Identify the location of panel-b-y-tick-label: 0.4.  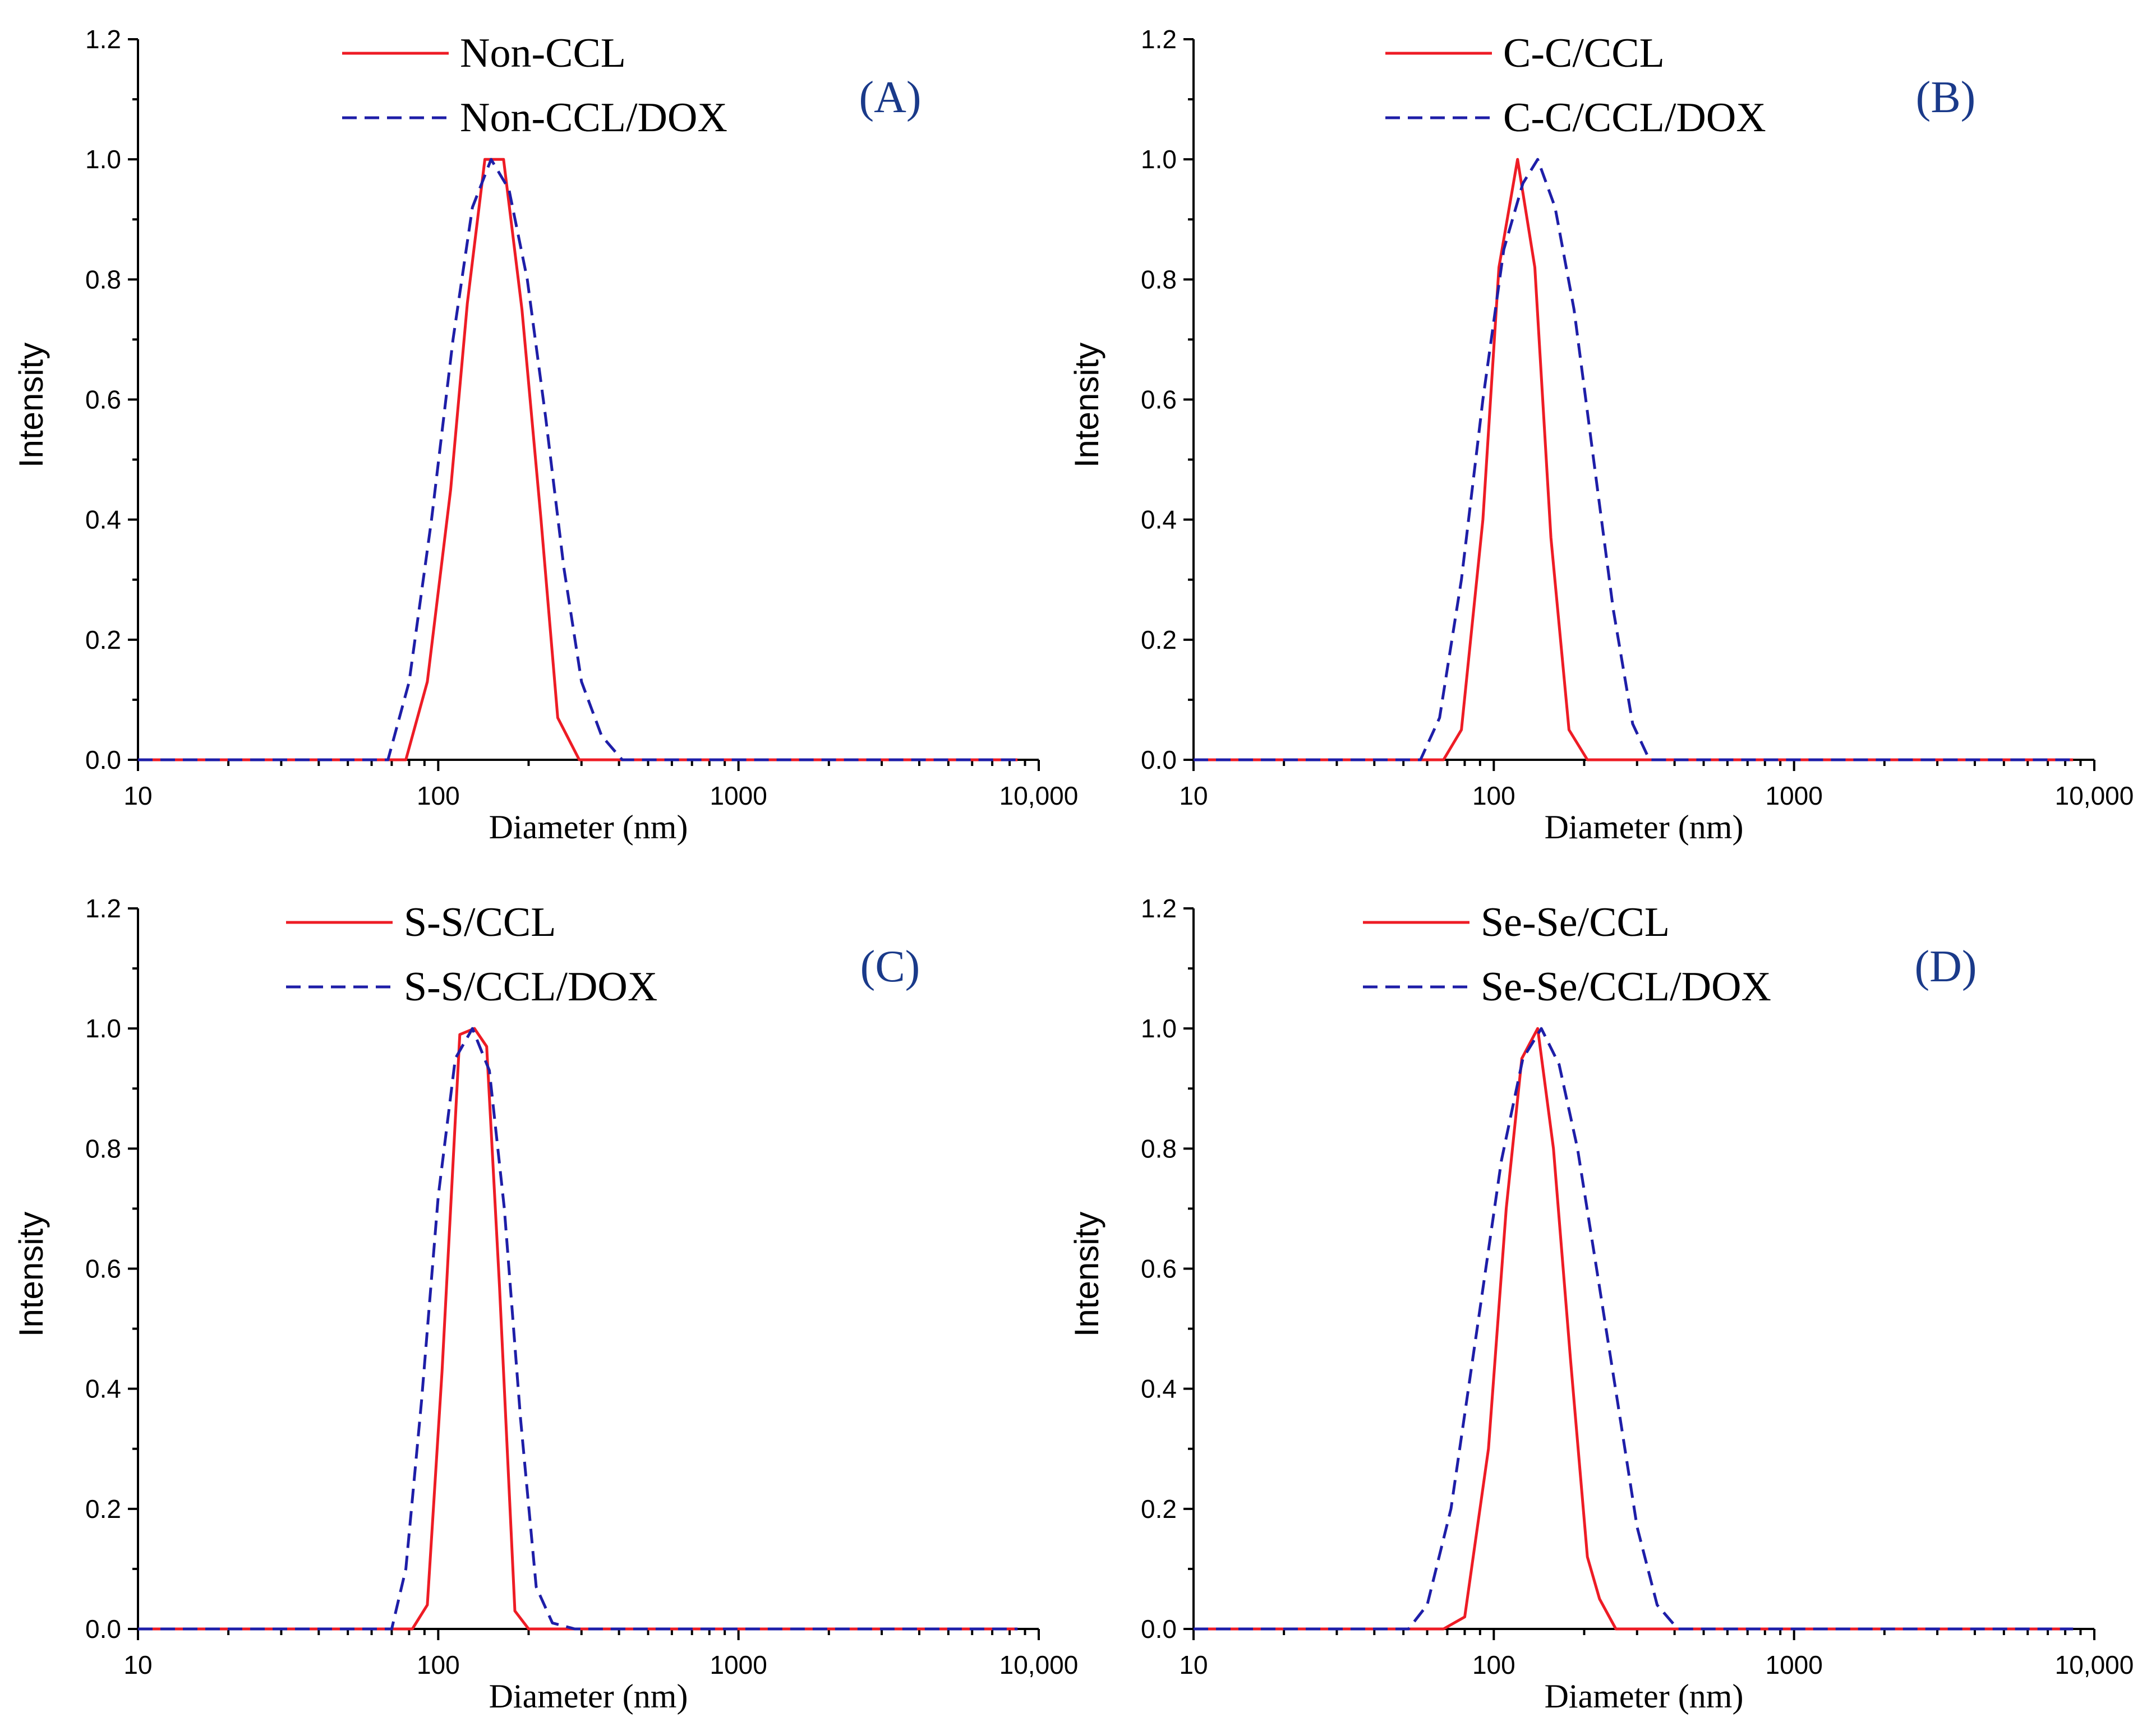
(1159, 519).